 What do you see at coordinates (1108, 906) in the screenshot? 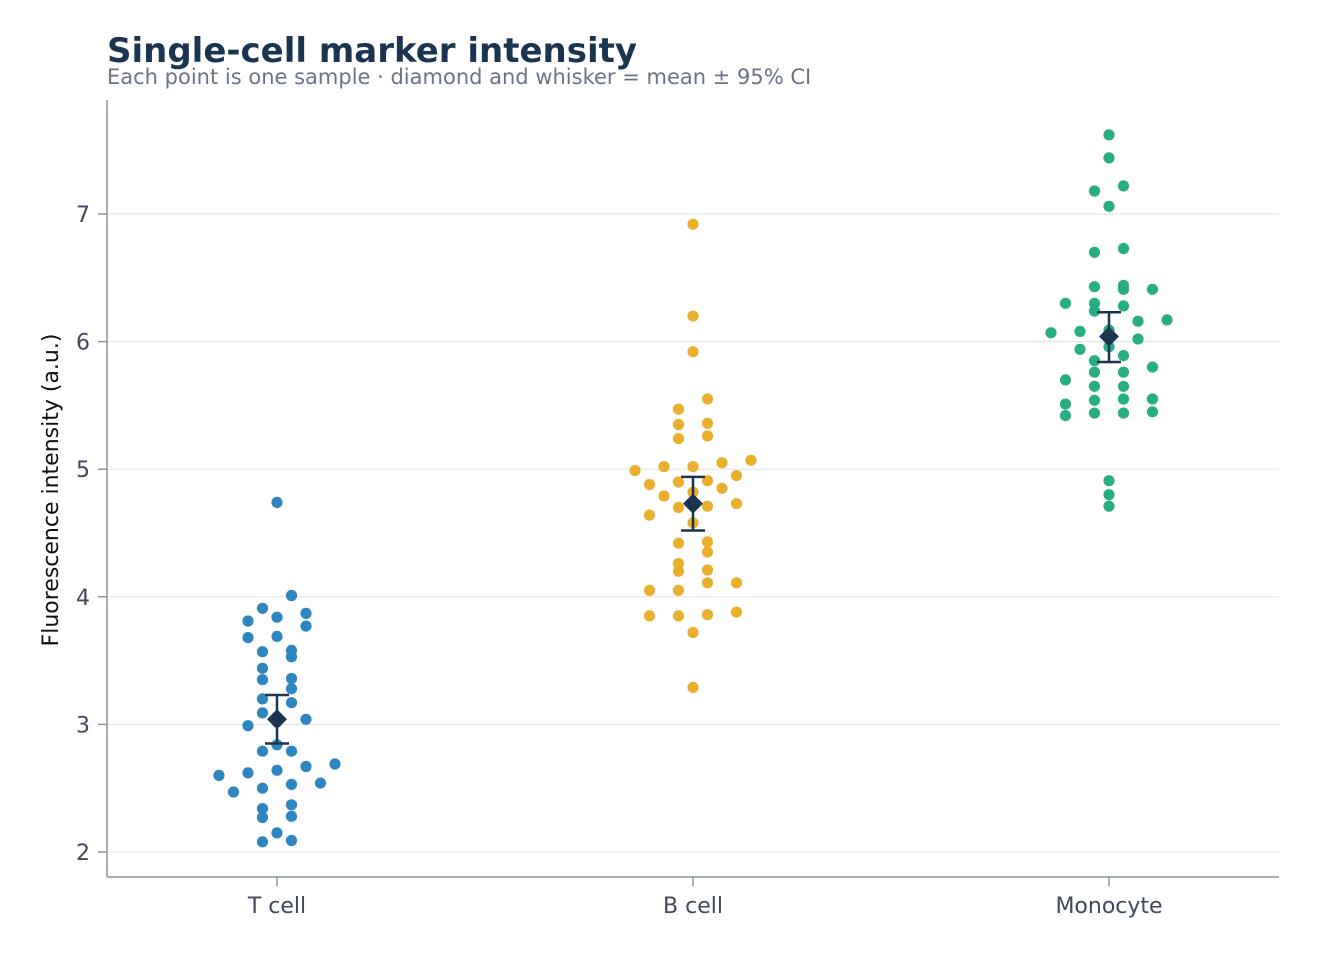
I see `x-tick-label: Monocyte` at bounding box center [1108, 906].